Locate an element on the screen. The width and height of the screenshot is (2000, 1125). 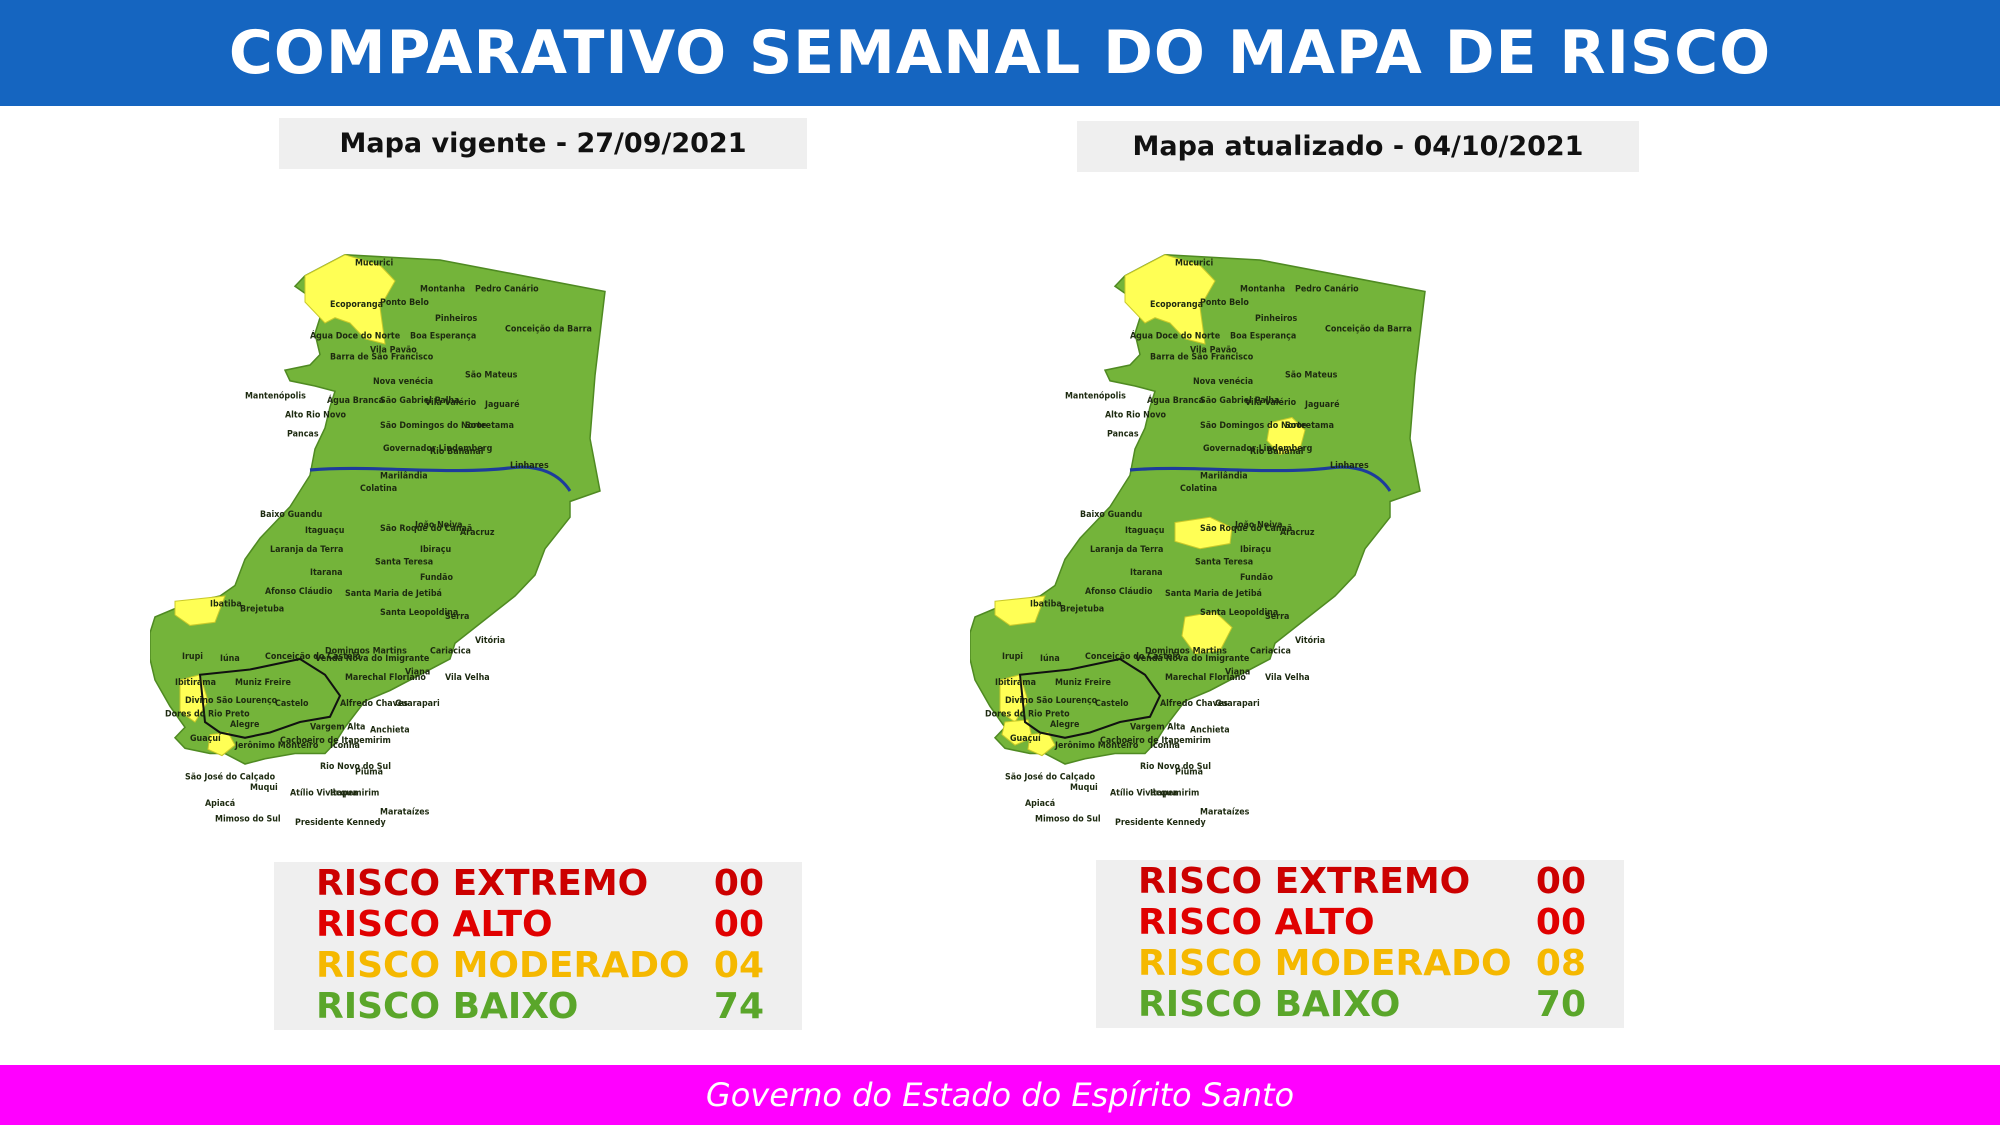
risk-count: 74 is located at coordinates (738, 1006).